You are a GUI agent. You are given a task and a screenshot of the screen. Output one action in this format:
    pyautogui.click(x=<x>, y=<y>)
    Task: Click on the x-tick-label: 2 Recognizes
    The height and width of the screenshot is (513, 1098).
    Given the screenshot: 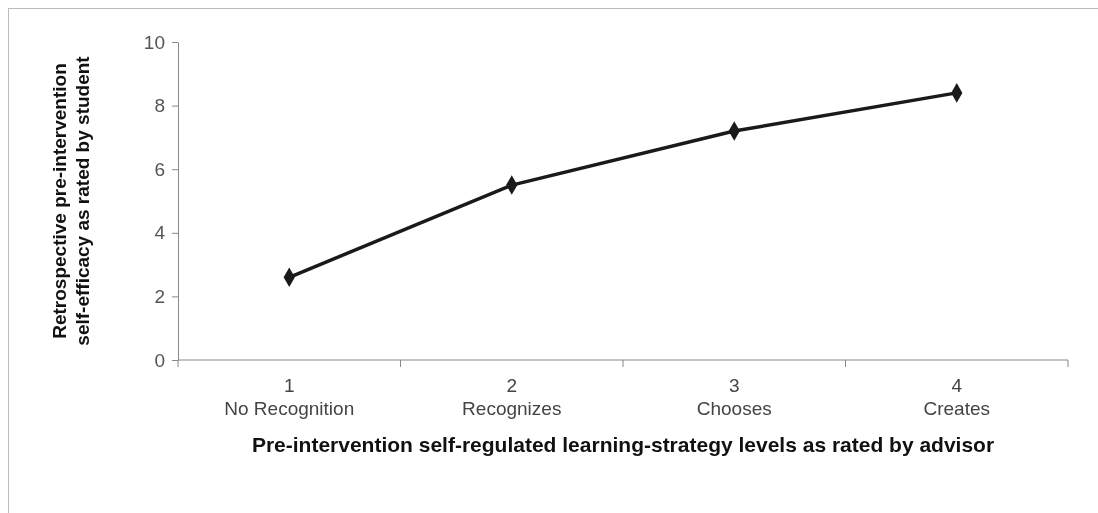 What is the action you would take?
    pyautogui.click(x=512, y=397)
    